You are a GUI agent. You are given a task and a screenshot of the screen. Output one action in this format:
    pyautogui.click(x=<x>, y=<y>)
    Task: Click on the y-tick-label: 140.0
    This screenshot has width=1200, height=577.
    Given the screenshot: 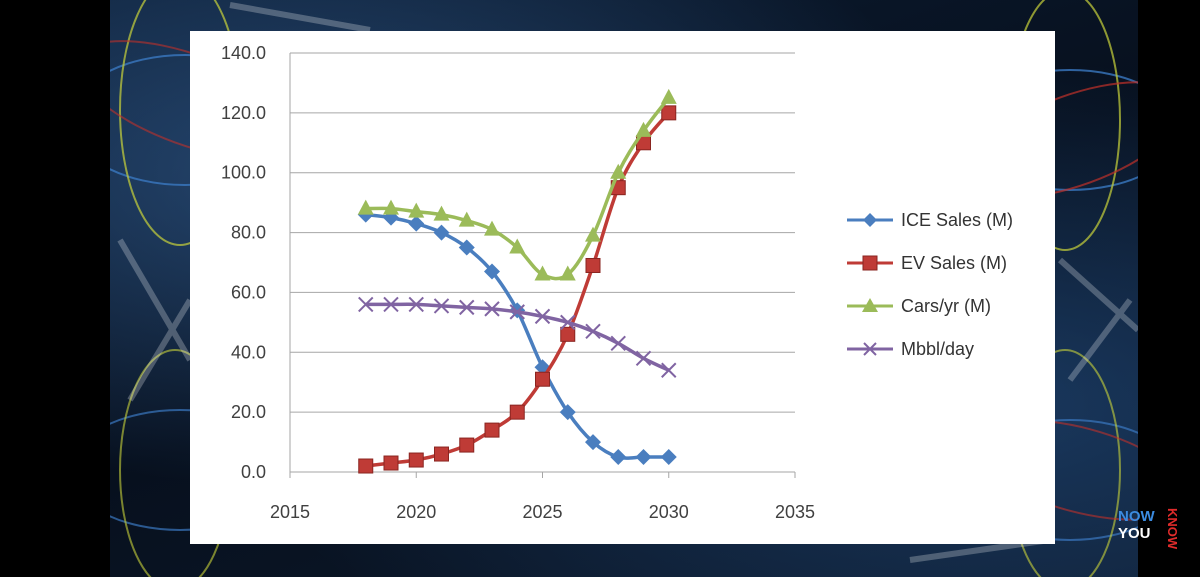 What is the action you would take?
    pyautogui.click(x=243, y=53)
    